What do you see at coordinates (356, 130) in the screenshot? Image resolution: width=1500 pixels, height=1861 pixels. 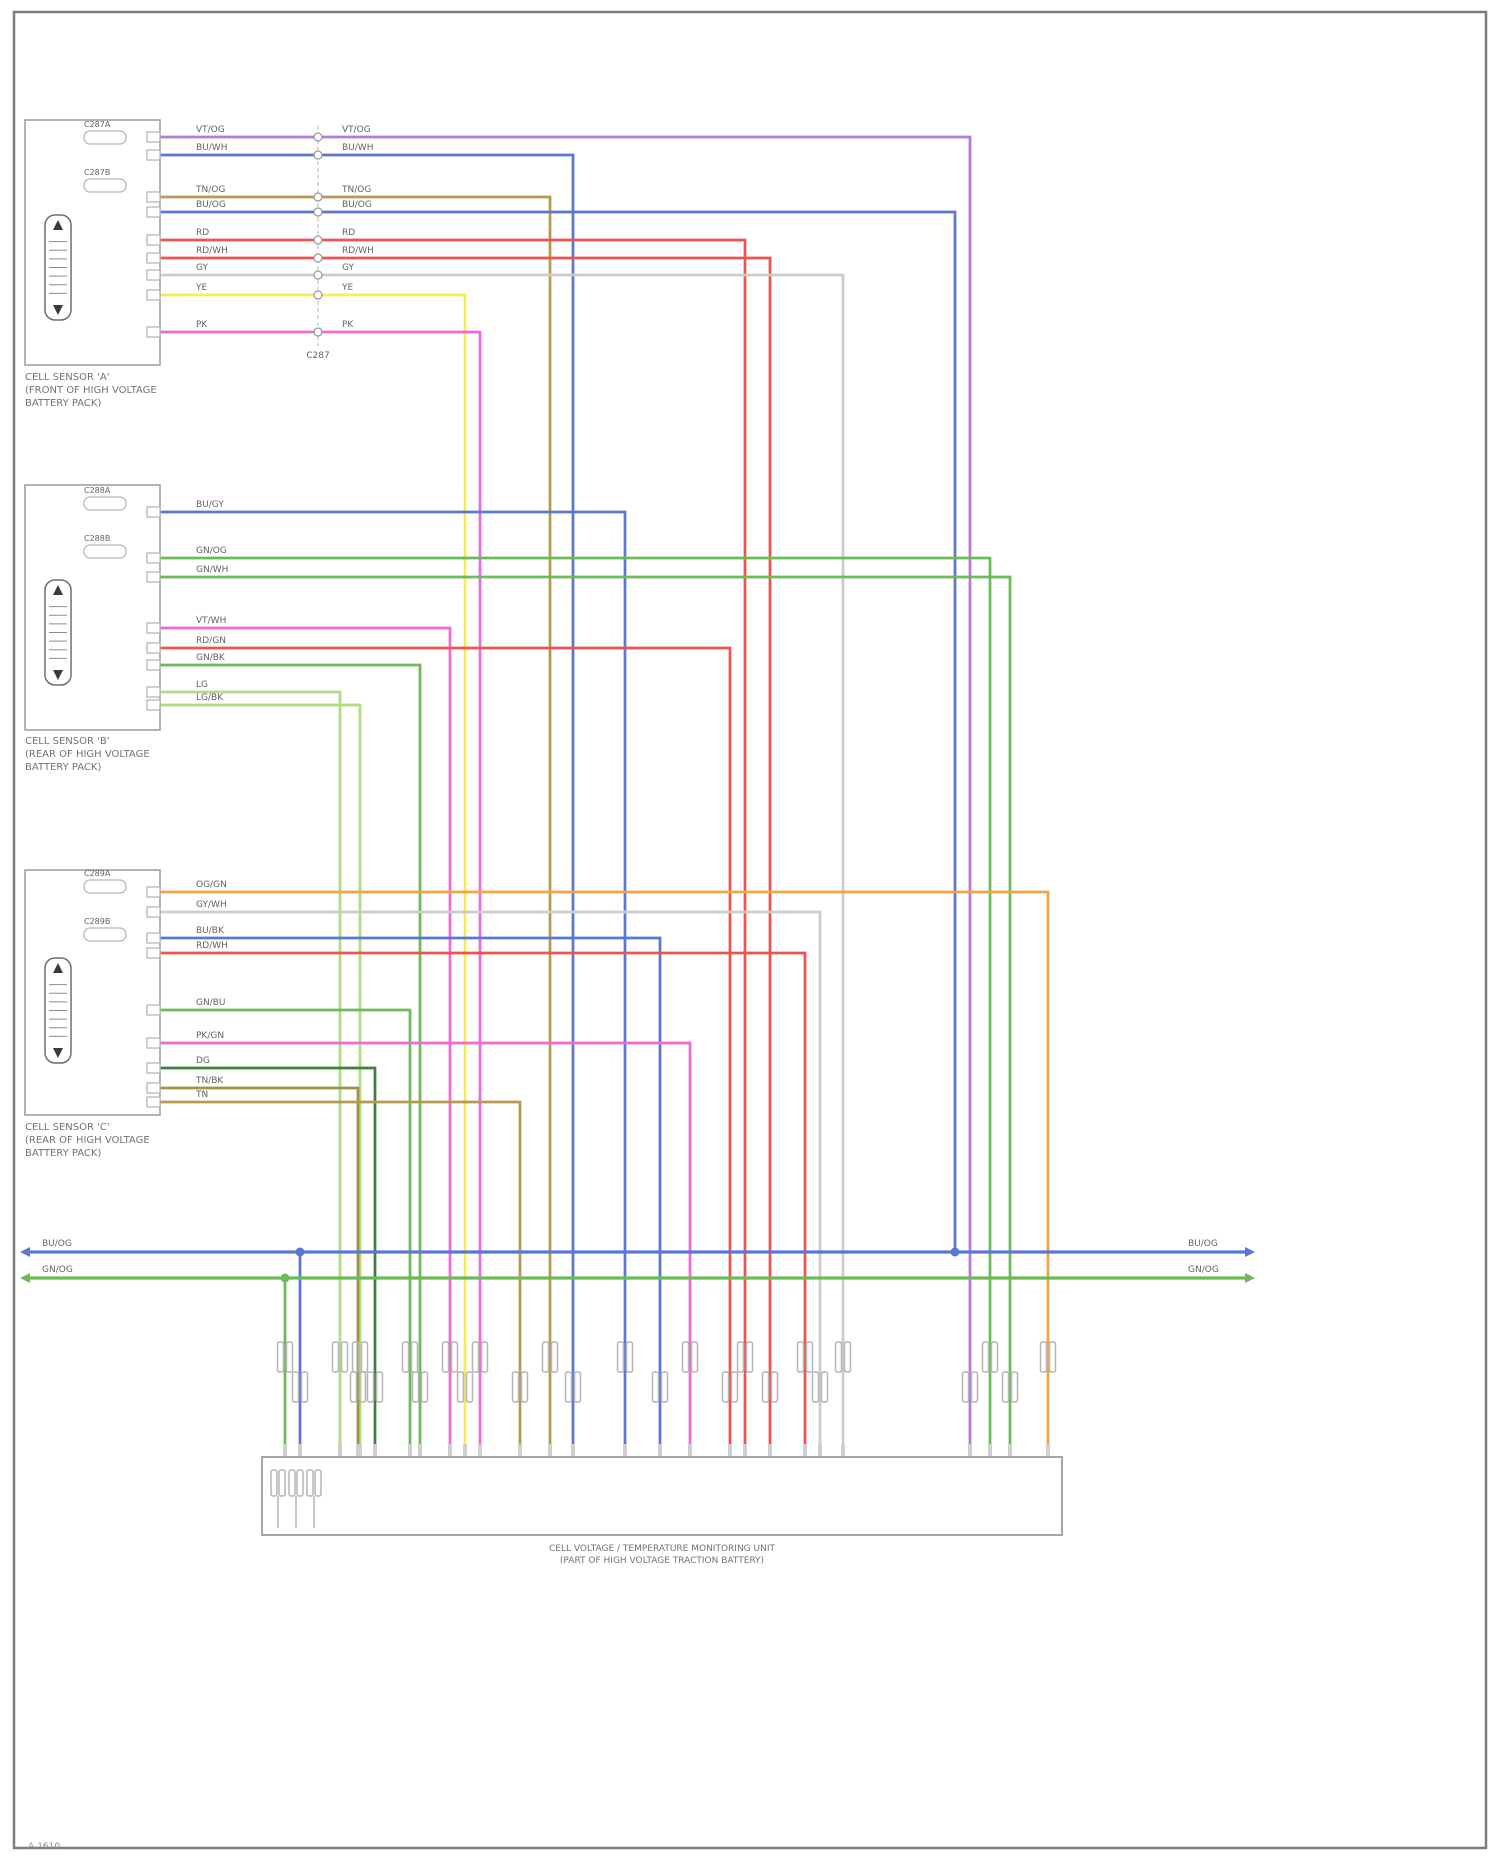 I see `wire-label-after-connector: VT/OG` at bounding box center [356, 130].